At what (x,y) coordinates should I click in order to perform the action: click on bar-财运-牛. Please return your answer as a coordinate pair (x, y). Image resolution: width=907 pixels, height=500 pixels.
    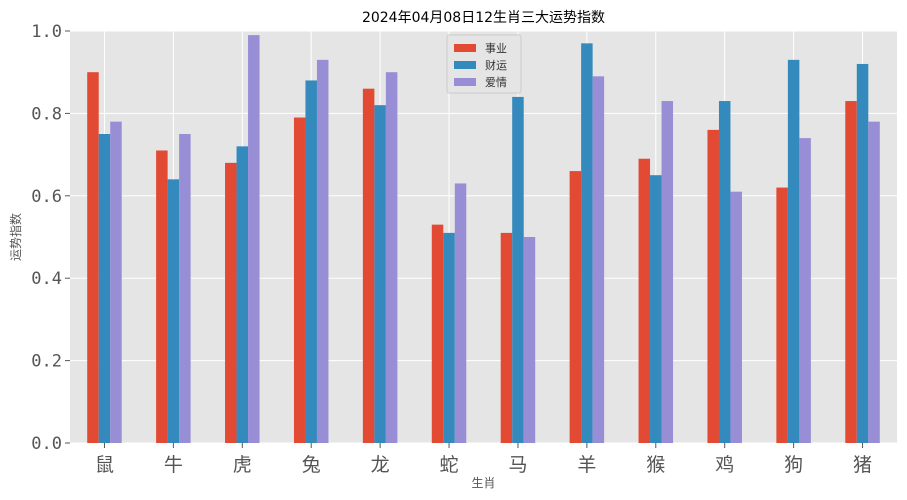
    Looking at the image, I should click on (173, 311).